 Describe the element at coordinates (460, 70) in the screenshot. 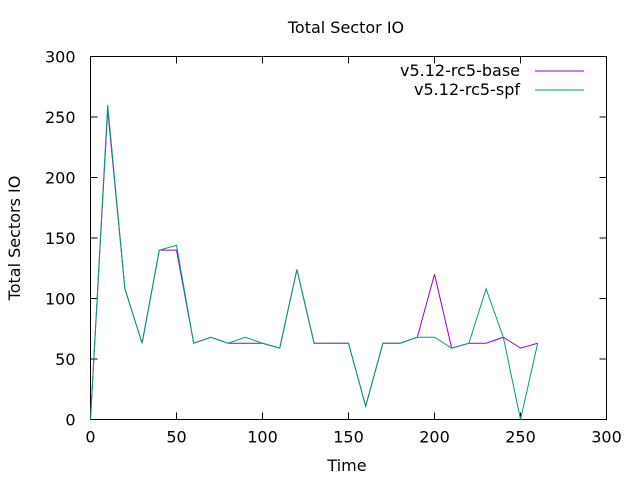

I see `legend-label-1: v5.12-rc5-base` at that location.